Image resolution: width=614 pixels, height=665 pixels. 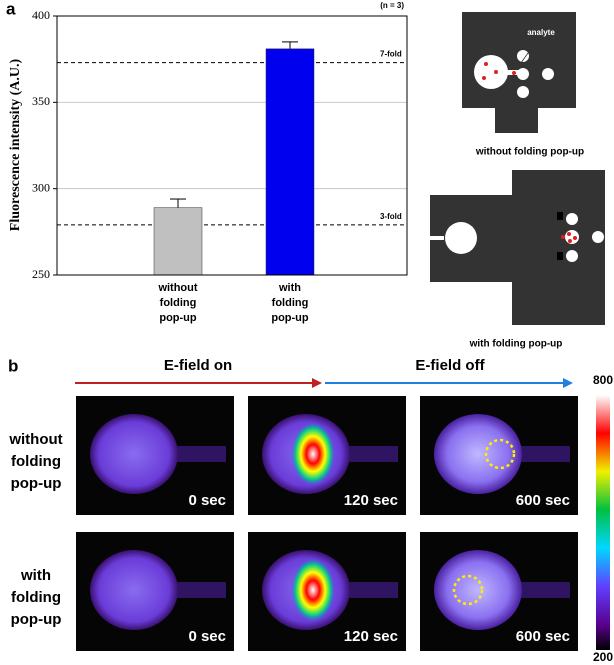 What do you see at coordinates (290, 303) in the screenshot?
I see `x-tick-label: with folding pop-up` at bounding box center [290, 303].